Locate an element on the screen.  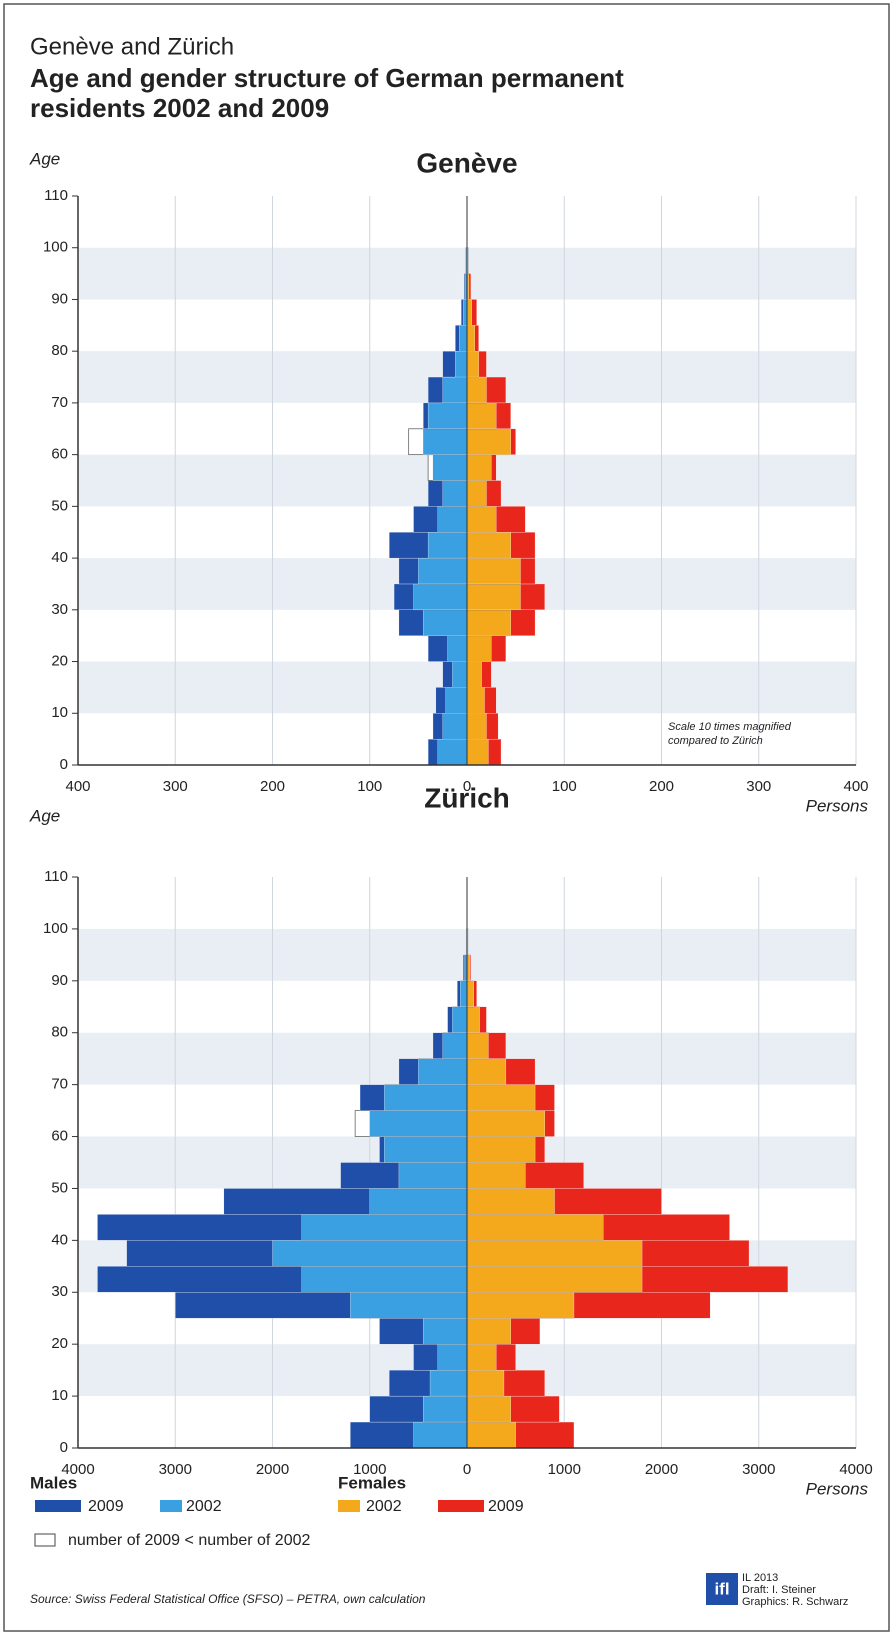
x-tick-label: 100 is located at coordinates (369, 786).